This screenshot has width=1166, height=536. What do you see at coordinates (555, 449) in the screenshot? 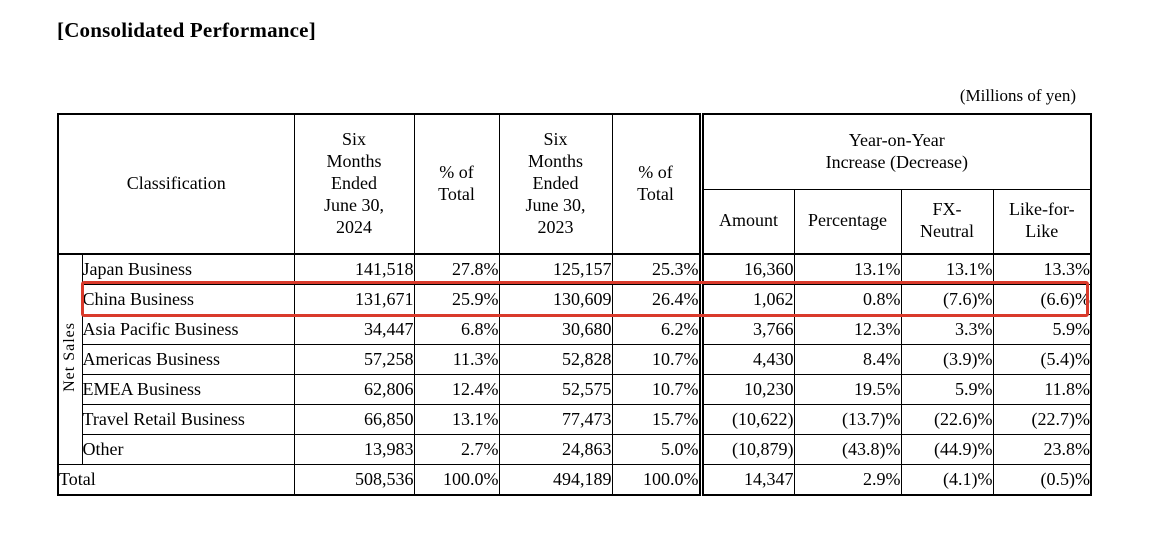
I see `cell-fy2023: 24,863` at bounding box center [555, 449].